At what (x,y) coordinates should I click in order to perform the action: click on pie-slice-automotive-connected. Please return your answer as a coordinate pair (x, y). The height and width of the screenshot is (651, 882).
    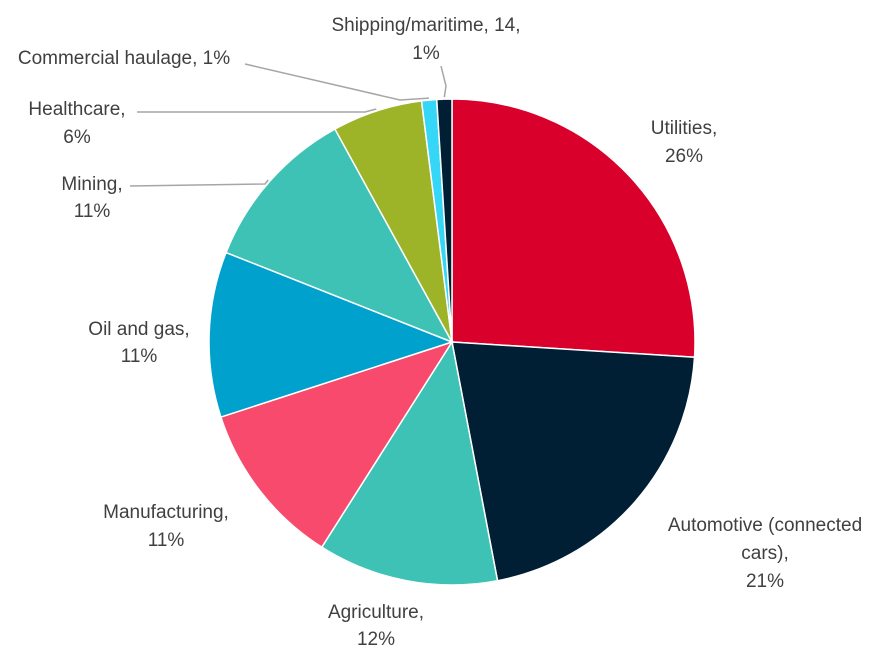
    Looking at the image, I should click on (573, 461).